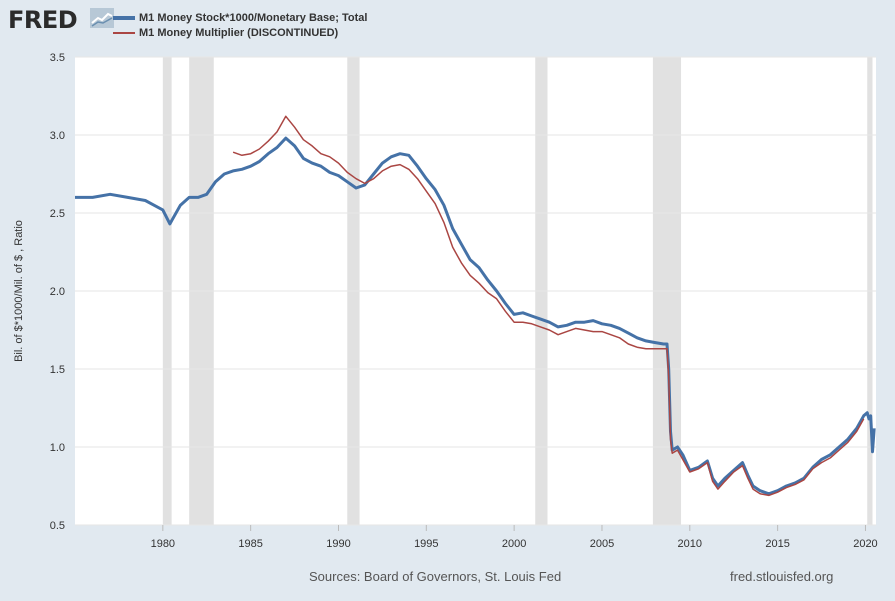 The image size is (895, 601). What do you see at coordinates (338, 544) in the screenshot?
I see `x-tick-label: 1990` at bounding box center [338, 544].